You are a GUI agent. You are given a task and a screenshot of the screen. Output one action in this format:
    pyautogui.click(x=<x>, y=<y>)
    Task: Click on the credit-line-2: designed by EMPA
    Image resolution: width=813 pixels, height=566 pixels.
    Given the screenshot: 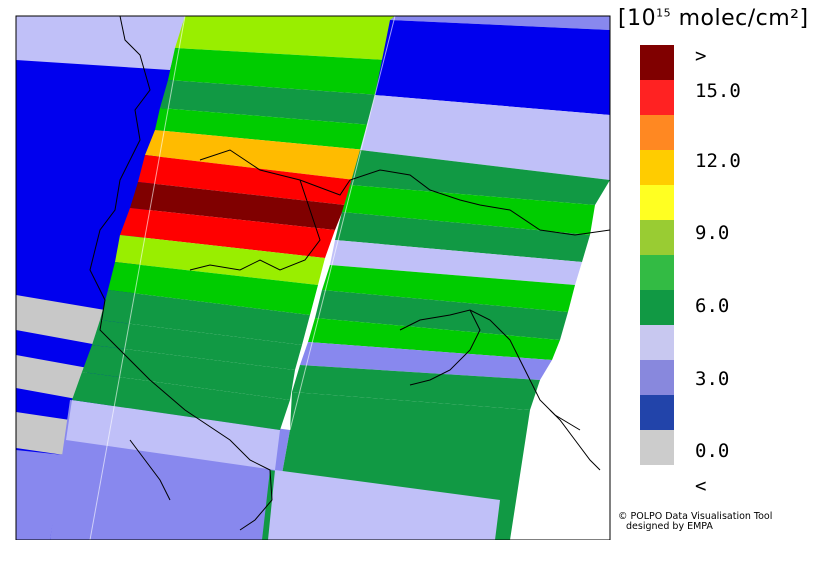 What is the action you would take?
    pyautogui.click(x=669, y=526)
    